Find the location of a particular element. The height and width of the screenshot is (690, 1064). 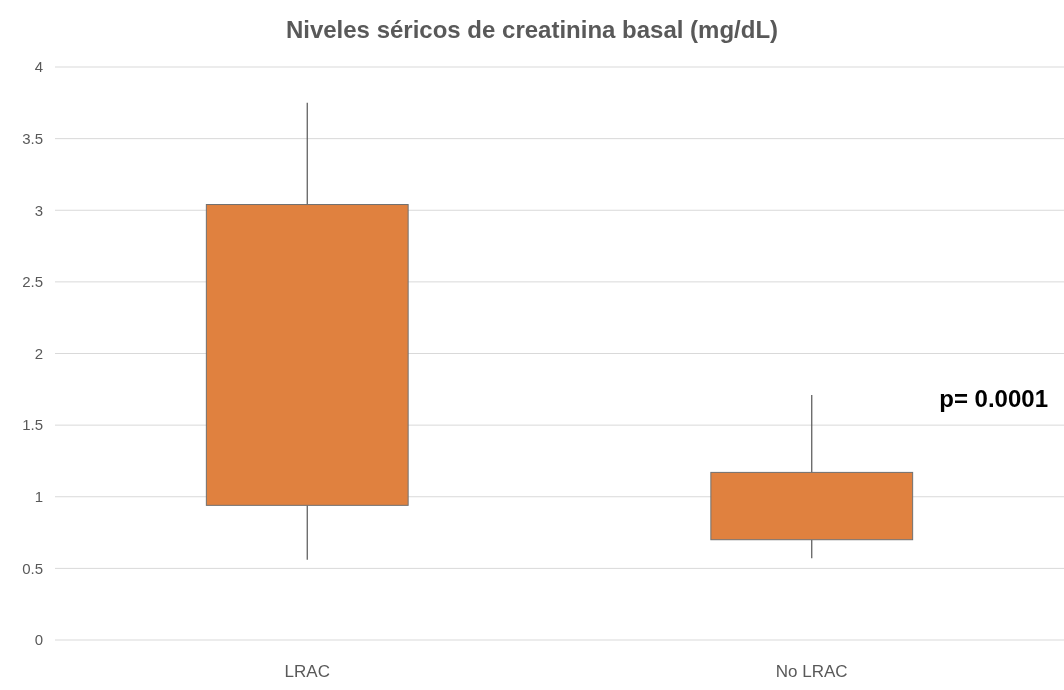

y-tick-label: 2 is located at coordinates (38, 353).